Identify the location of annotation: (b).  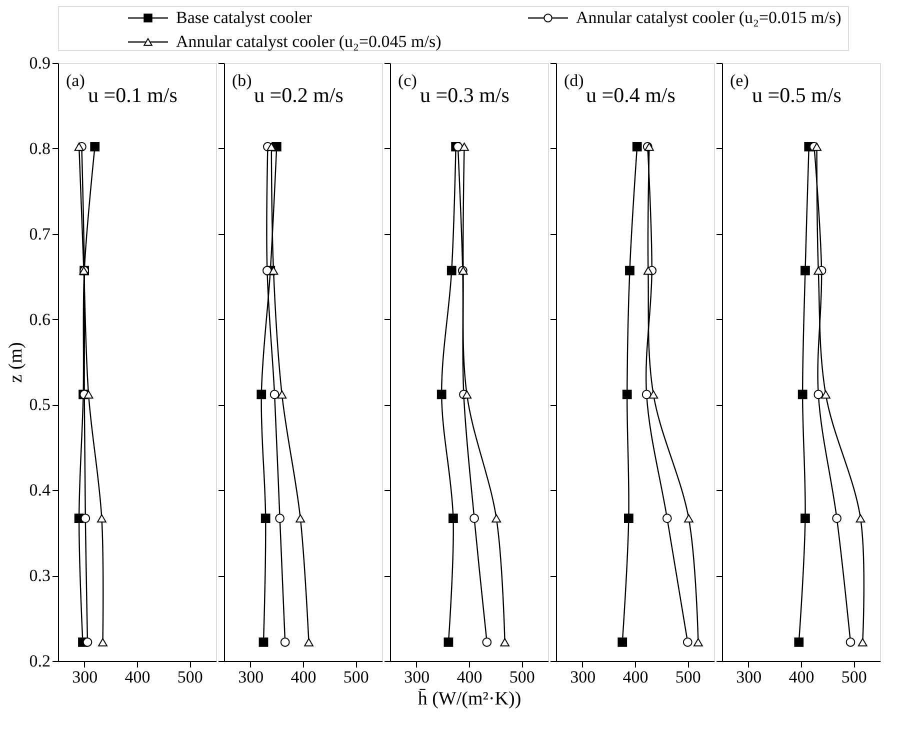
(242, 80).